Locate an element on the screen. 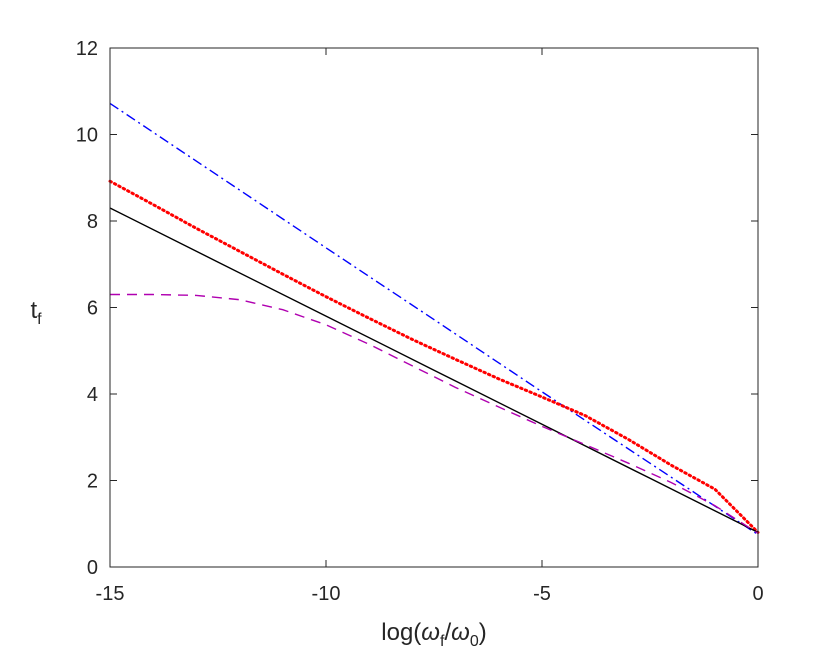 This screenshot has width=838, height=661. y-tick-label: 12 is located at coordinates (87, 49).